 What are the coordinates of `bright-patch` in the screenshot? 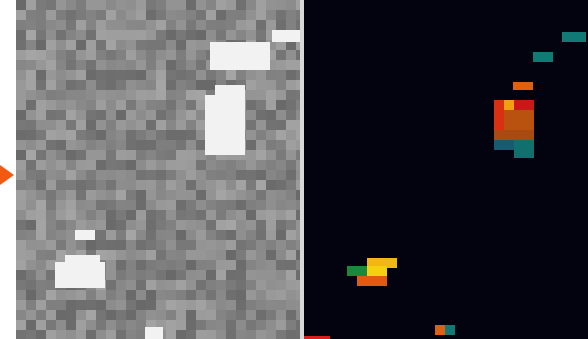 It's located at (240, 56).